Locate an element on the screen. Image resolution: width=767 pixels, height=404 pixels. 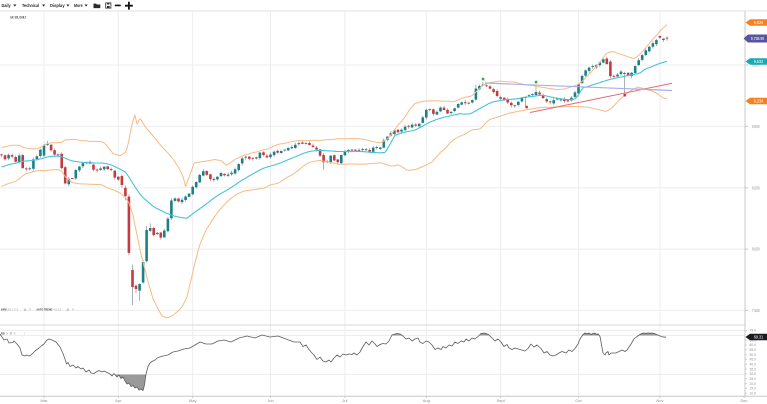
svg-text: 35.0 is located at coordinates (753, 369).